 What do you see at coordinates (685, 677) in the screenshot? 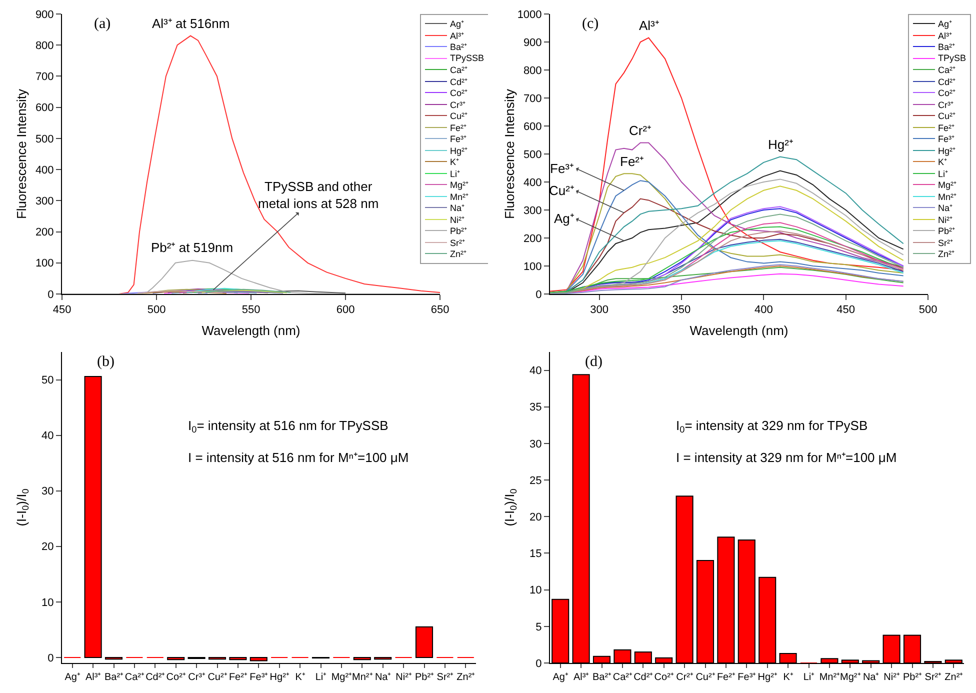
I see `x-tick-label: Cr²⁺` at bounding box center [685, 677].